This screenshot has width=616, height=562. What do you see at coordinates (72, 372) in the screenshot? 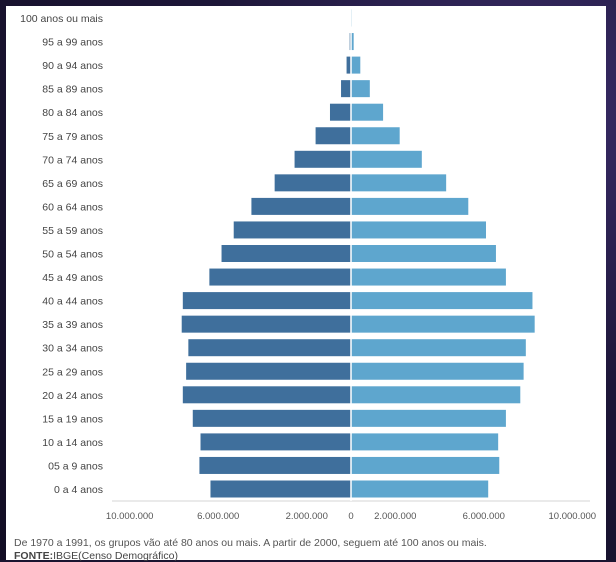
I see `age-group-label: 25 a 29 anos` at bounding box center [72, 372].